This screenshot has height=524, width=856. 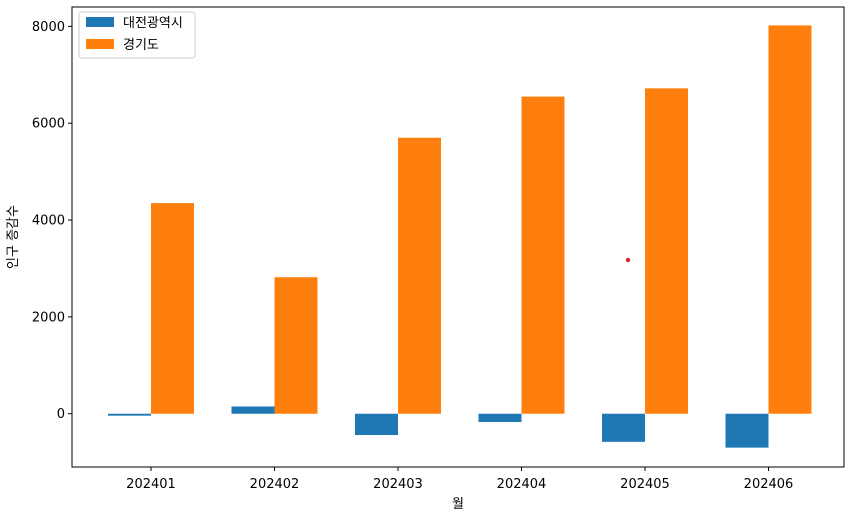 I want to click on x-tick-label: 202403, so click(x=398, y=484).